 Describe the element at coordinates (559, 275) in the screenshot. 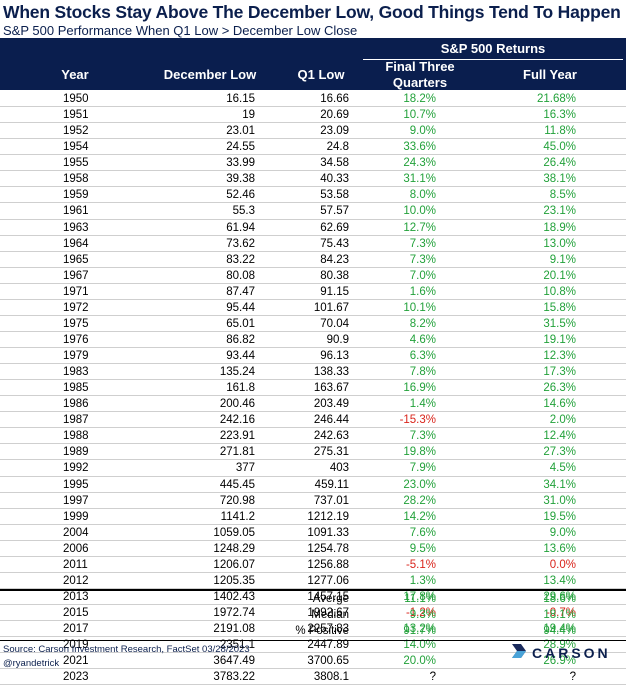

I see `cell-full-year: 20.1%` at that location.